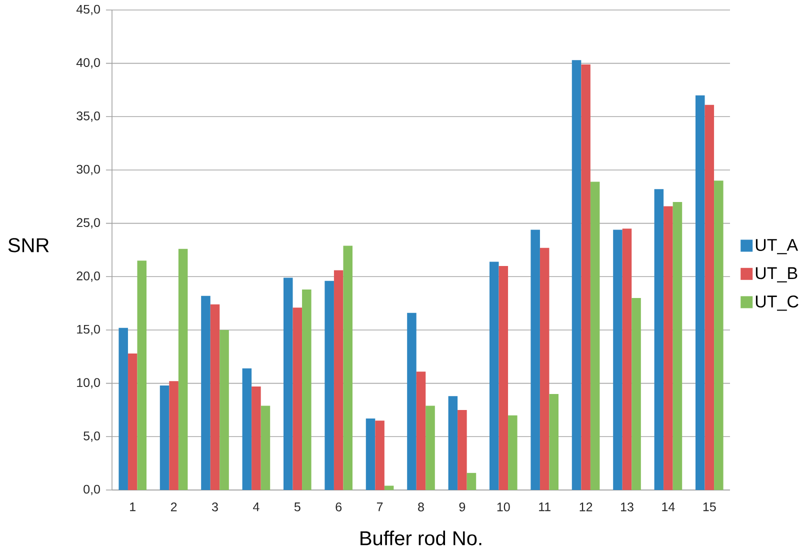 This screenshot has height=553, width=809. I want to click on x-tick-label: 2, so click(173, 507).